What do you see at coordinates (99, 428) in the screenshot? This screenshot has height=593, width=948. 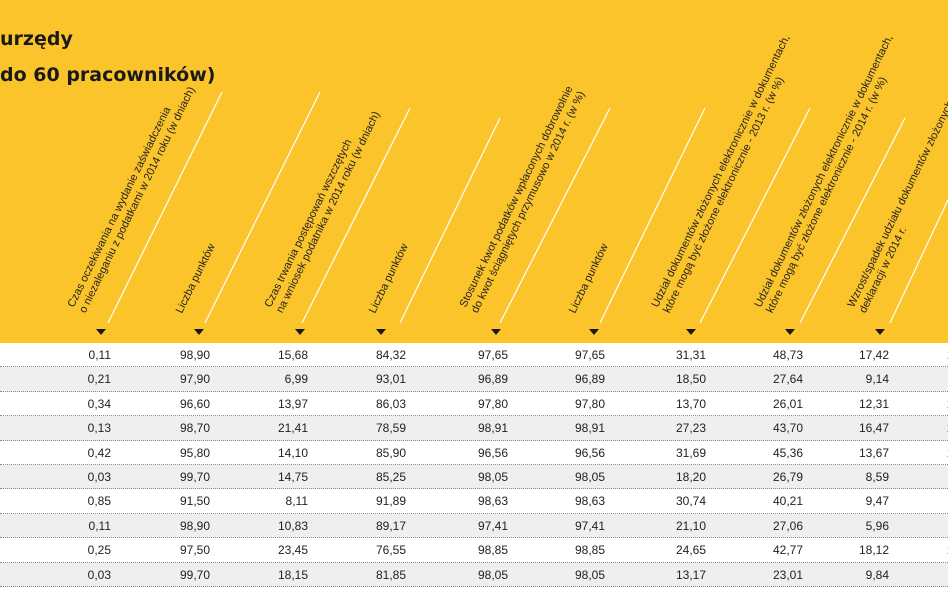 I see `table-cell: 0,13` at bounding box center [99, 428].